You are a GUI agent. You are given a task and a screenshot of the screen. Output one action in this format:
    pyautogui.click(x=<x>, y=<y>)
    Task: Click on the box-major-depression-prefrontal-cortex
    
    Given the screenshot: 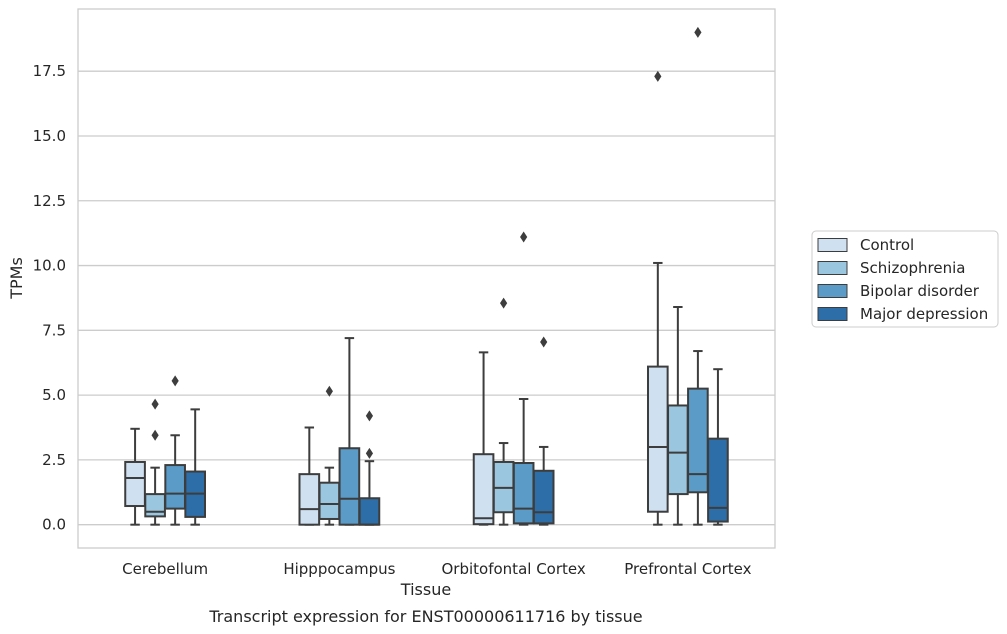 What is the action you would take?
    pyautogui.click(x=718, y=447)
    